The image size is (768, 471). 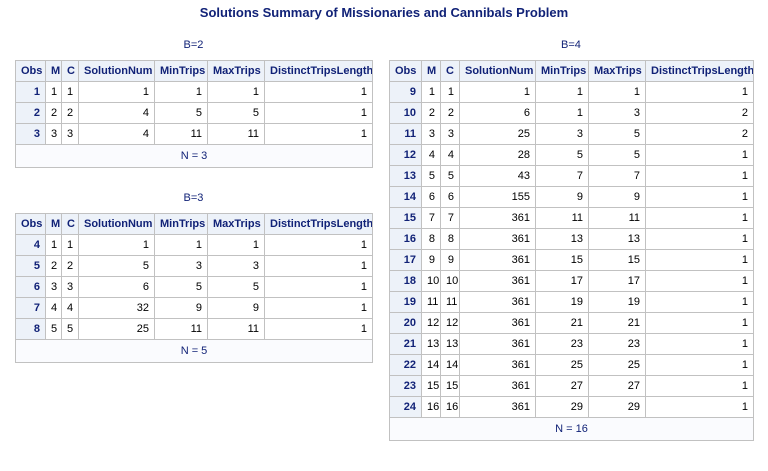 I want to click on column-header: Obs, so click(x=30, y=224).